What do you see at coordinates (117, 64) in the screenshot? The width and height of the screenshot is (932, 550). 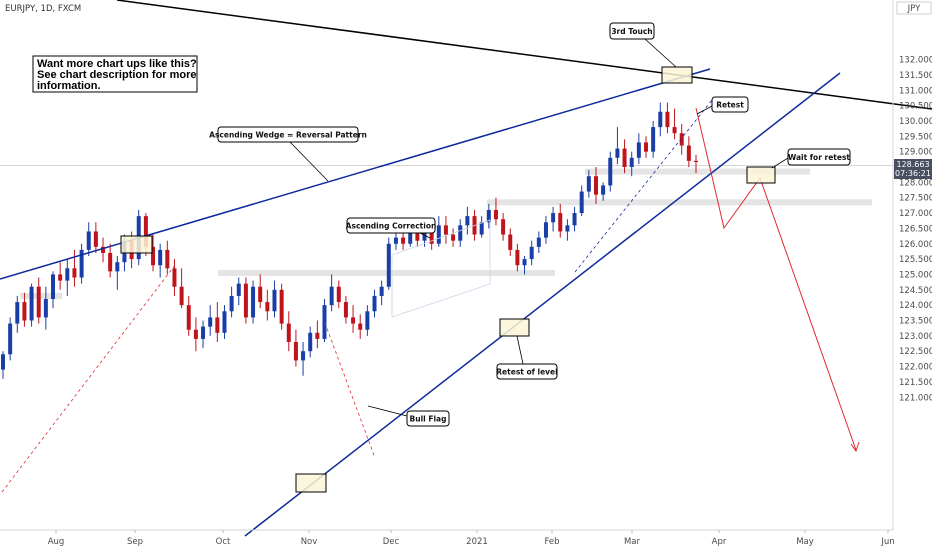 I see `info-line-1: Want more chart ups like this?` at bounding box center [117, 64].